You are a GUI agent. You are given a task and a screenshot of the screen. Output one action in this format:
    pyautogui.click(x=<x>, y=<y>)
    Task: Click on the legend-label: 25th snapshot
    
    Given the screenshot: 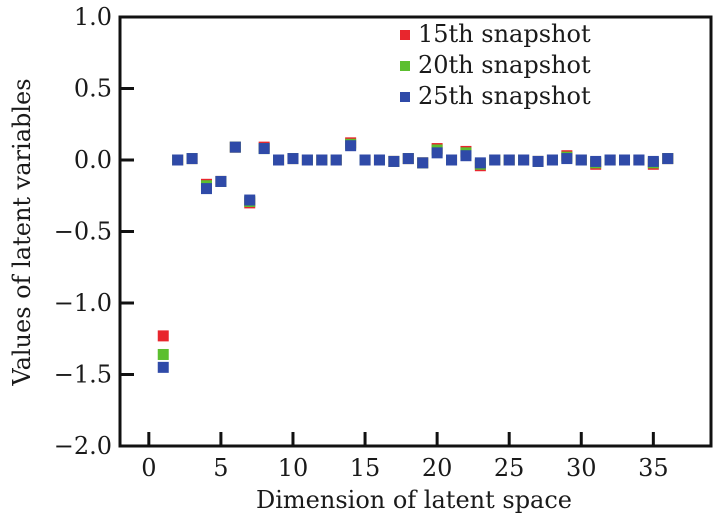 What is the action you would take?
    pyautogui.click(x=504, y=96)
    